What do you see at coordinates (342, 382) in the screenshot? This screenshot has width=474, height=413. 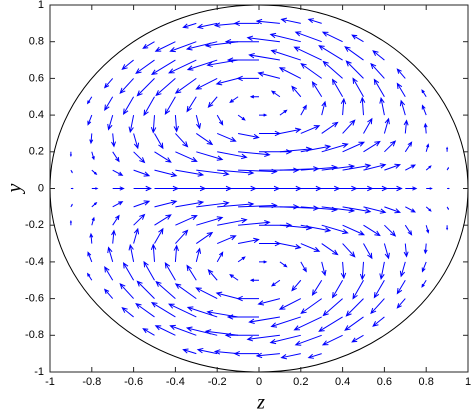 I see `x-tick-label: 0.4` at bounding box center [342, 382].